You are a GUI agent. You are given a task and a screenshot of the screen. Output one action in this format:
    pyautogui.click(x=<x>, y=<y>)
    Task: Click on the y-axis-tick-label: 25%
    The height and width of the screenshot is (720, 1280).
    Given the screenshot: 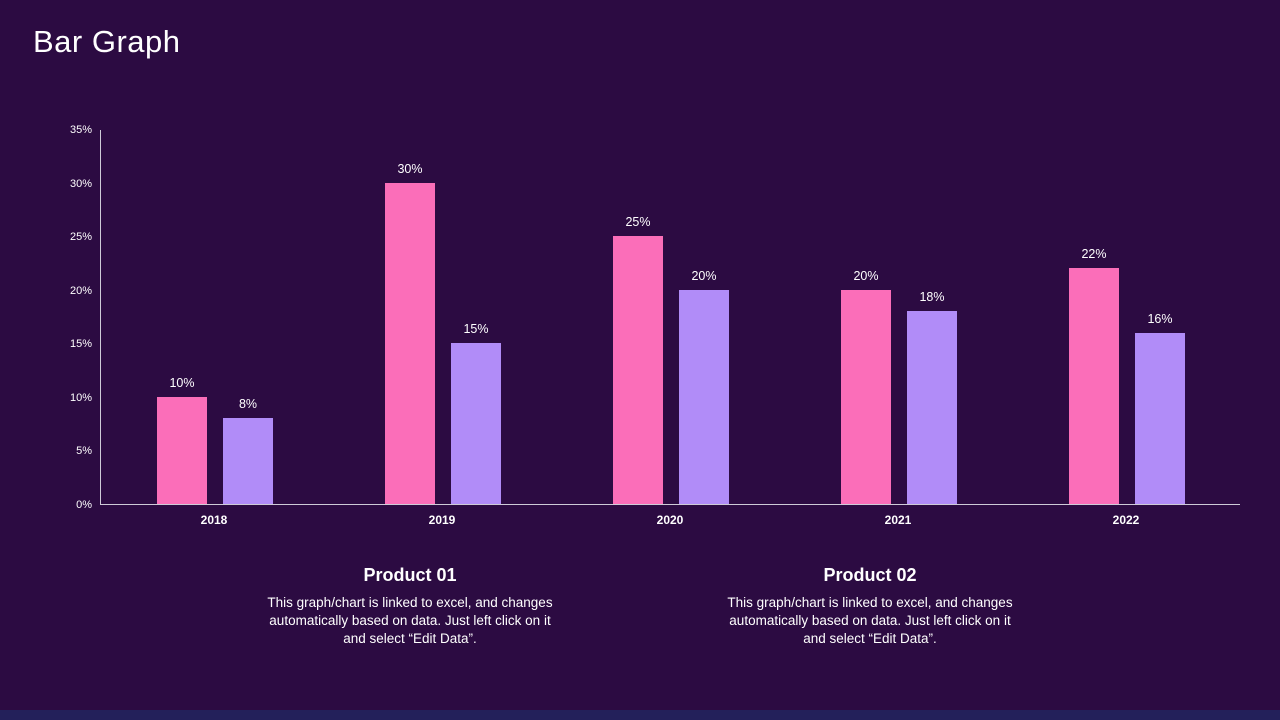 What is the action you would take?
    pyautogui.click(x=80, y=237)
    